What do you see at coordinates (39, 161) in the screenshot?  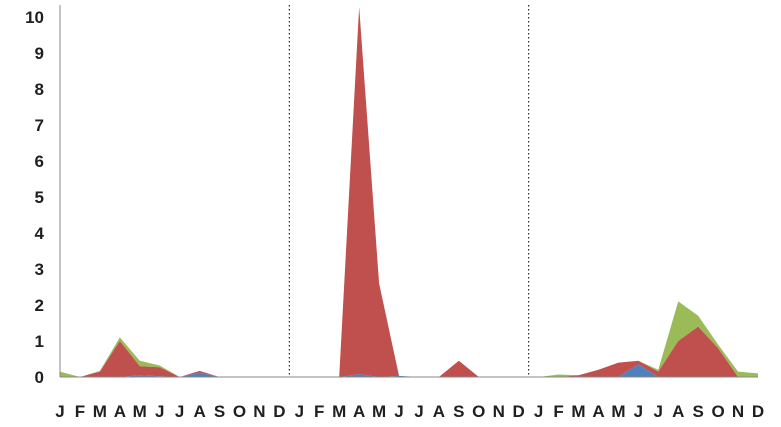 I see `y-tick-label: 6` at bounding box center [39, 161].